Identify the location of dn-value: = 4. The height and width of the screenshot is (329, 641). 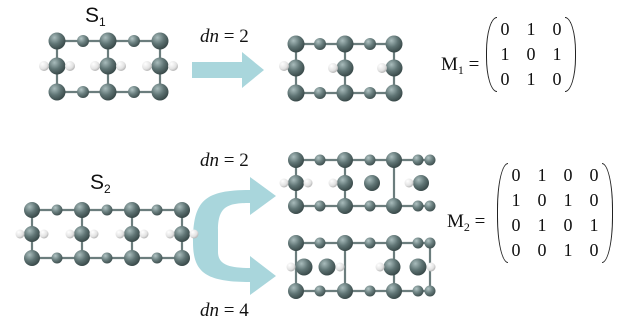
(234, 310).